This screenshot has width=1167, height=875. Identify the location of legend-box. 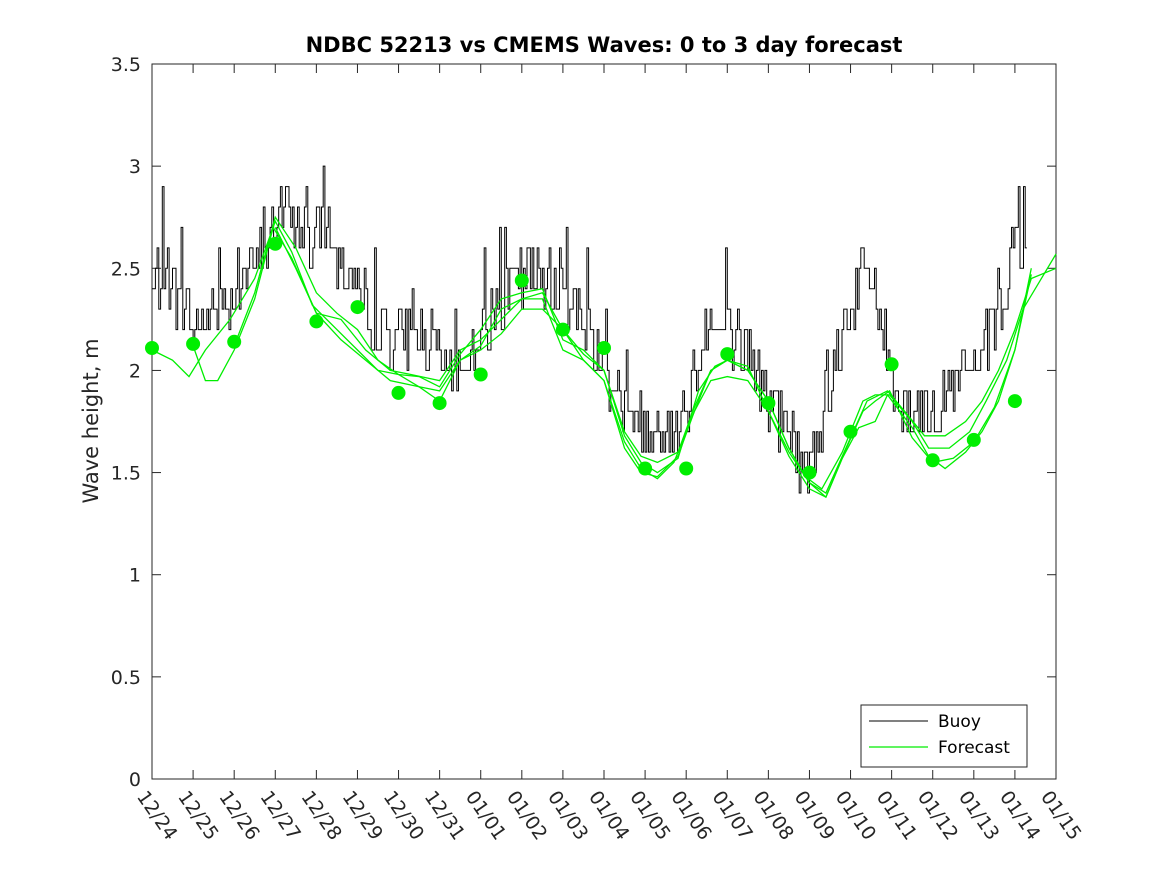
(944, 736).